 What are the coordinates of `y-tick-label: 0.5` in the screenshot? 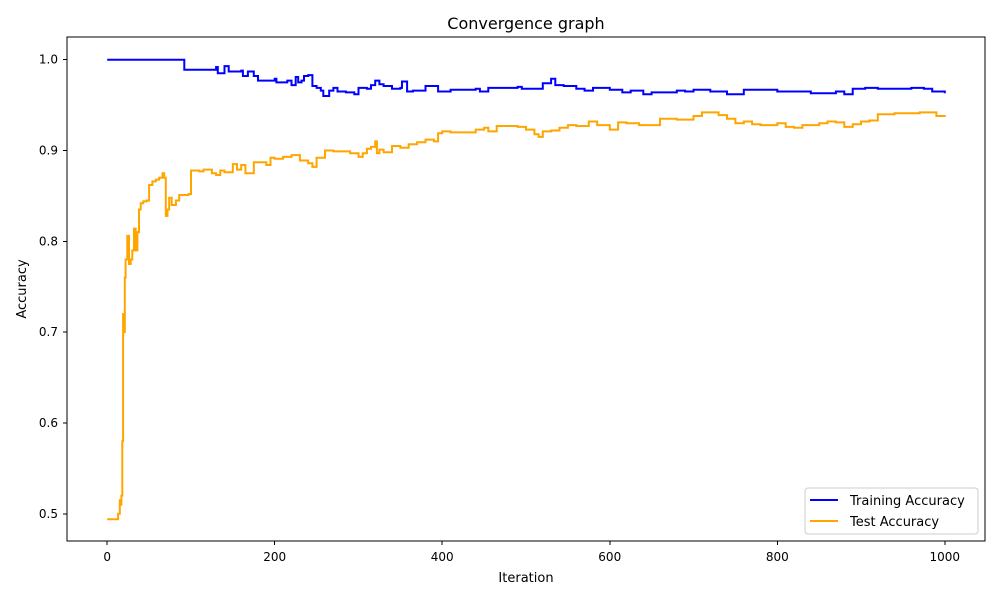 It's located at (48, 514).